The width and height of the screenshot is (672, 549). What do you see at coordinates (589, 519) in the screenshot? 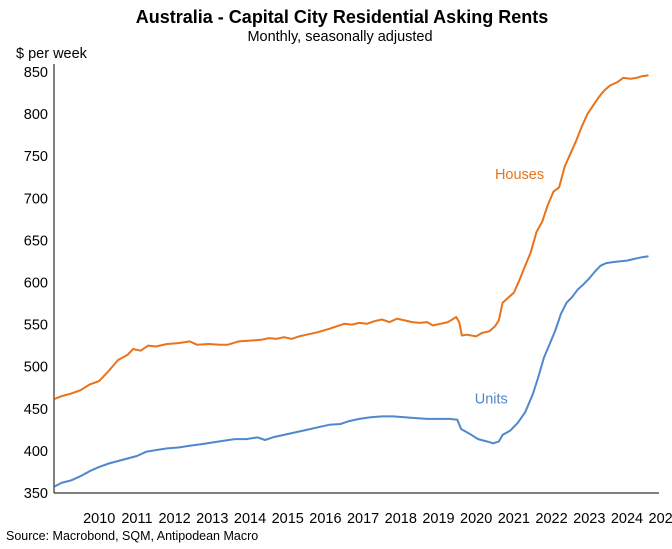
I see `x-tick-label: 2023` at bounding box center [589, 519].